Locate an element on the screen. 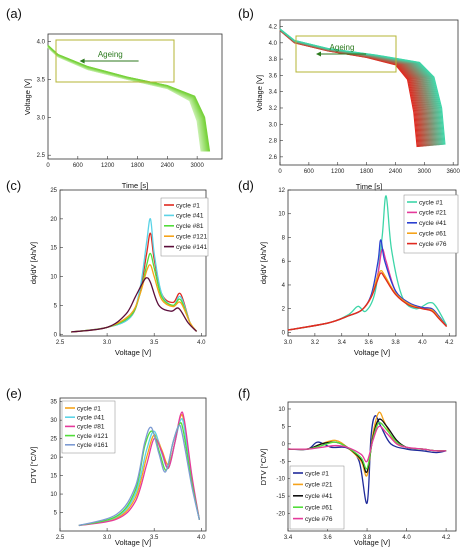  ageing-label: Ageing is located at coordinates (110, 54).